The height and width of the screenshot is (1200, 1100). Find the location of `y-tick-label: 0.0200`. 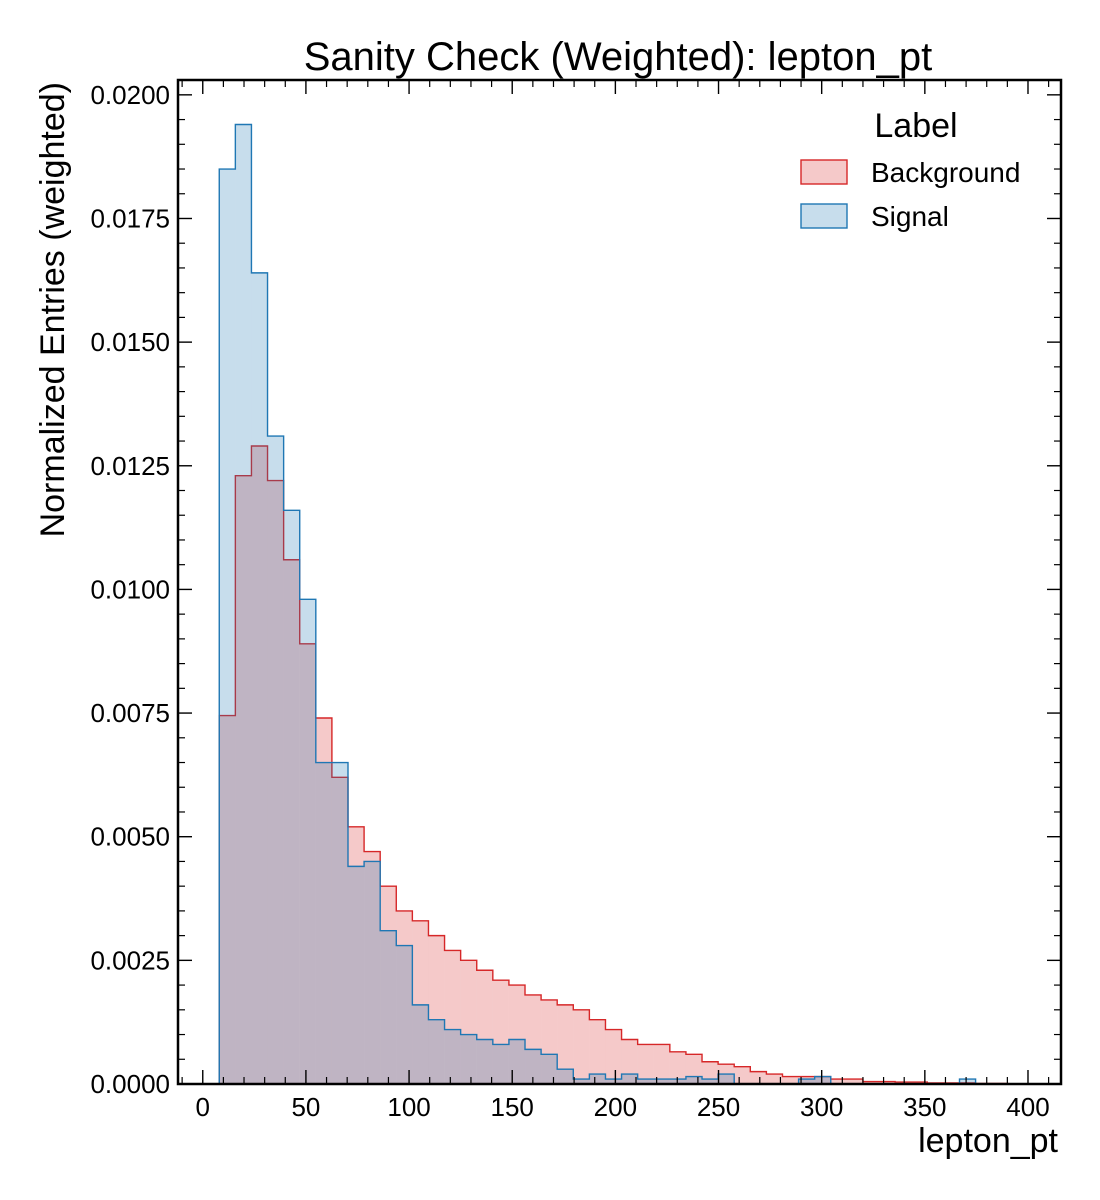

y-tick-label: 0.0200 is located at coordinates (130, 95).